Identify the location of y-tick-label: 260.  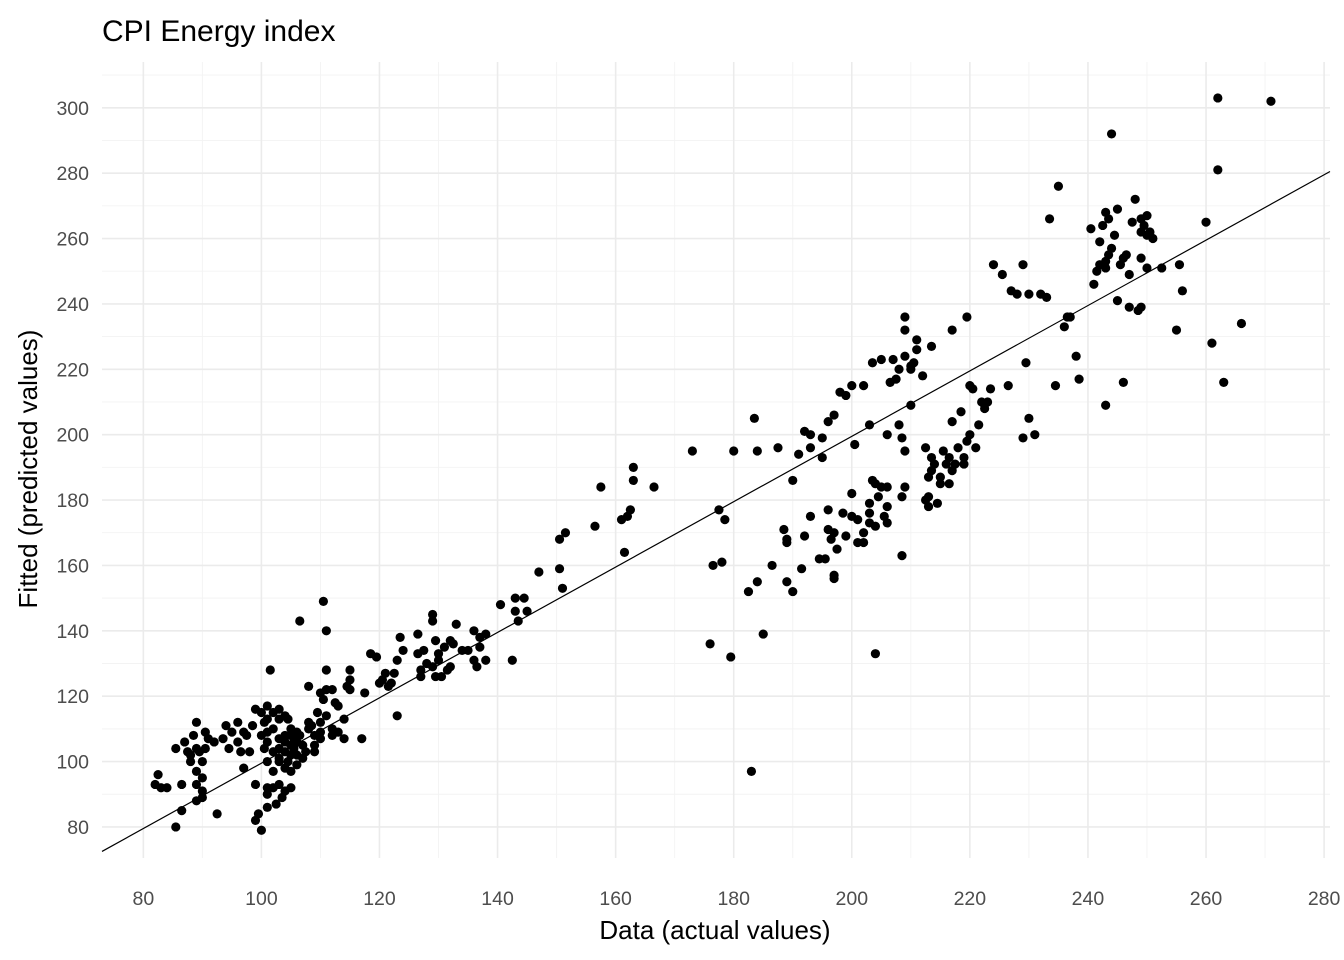
(72, 240).